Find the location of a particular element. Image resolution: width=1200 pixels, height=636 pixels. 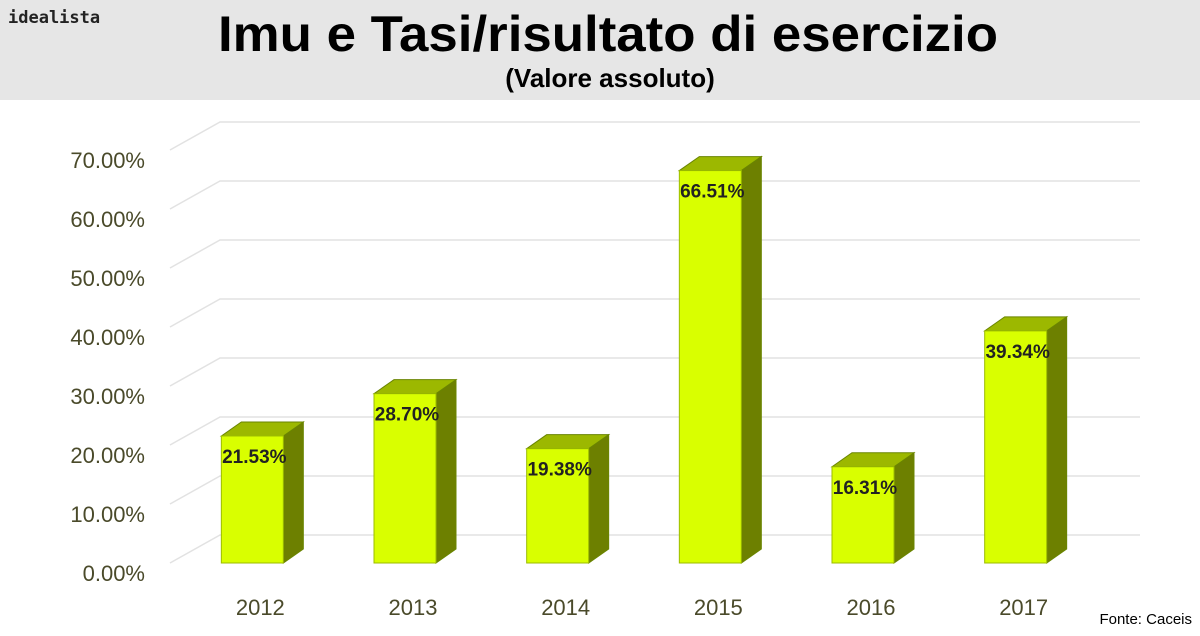

value-label: 28.70% is located at coordinates (407, 415).